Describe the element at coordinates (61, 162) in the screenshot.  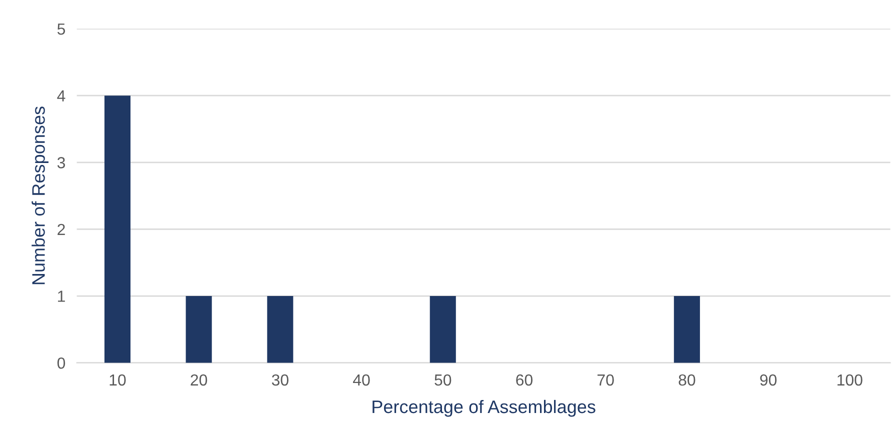
I see `y-tick-label: 3` at that location.